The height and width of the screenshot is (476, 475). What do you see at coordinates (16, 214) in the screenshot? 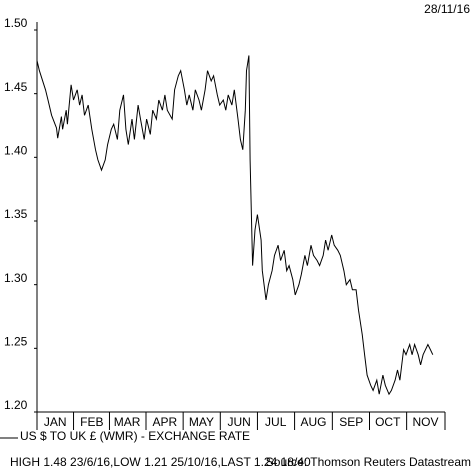
I see `y-tick-label: 1.35` at bounding box center [16, 214].